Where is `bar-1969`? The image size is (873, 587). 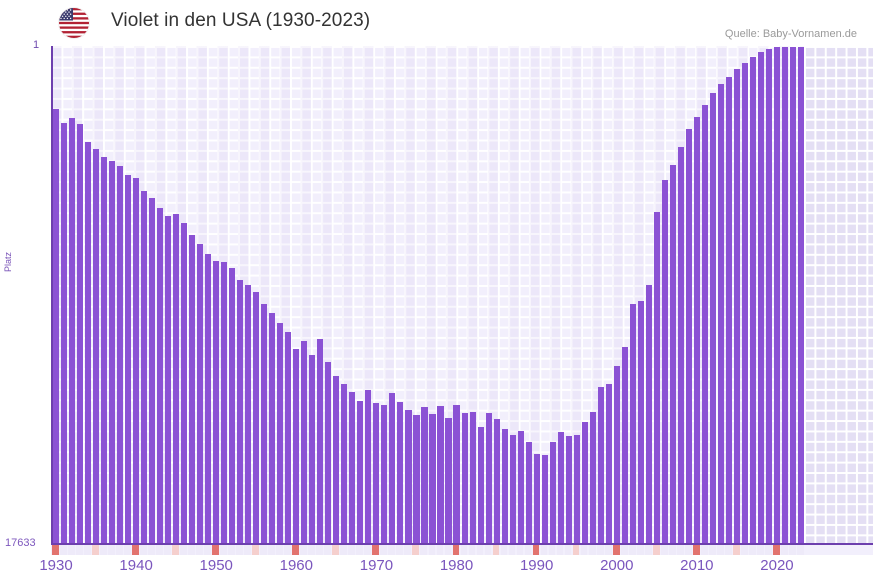 bar-1969 is located at coordinates (368, 467).